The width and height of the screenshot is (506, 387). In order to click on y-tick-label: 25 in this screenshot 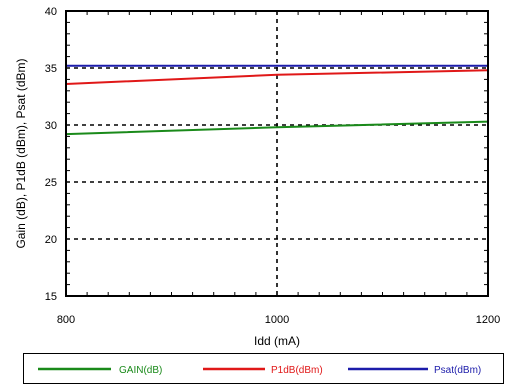, I will do `click(51, 183)`.